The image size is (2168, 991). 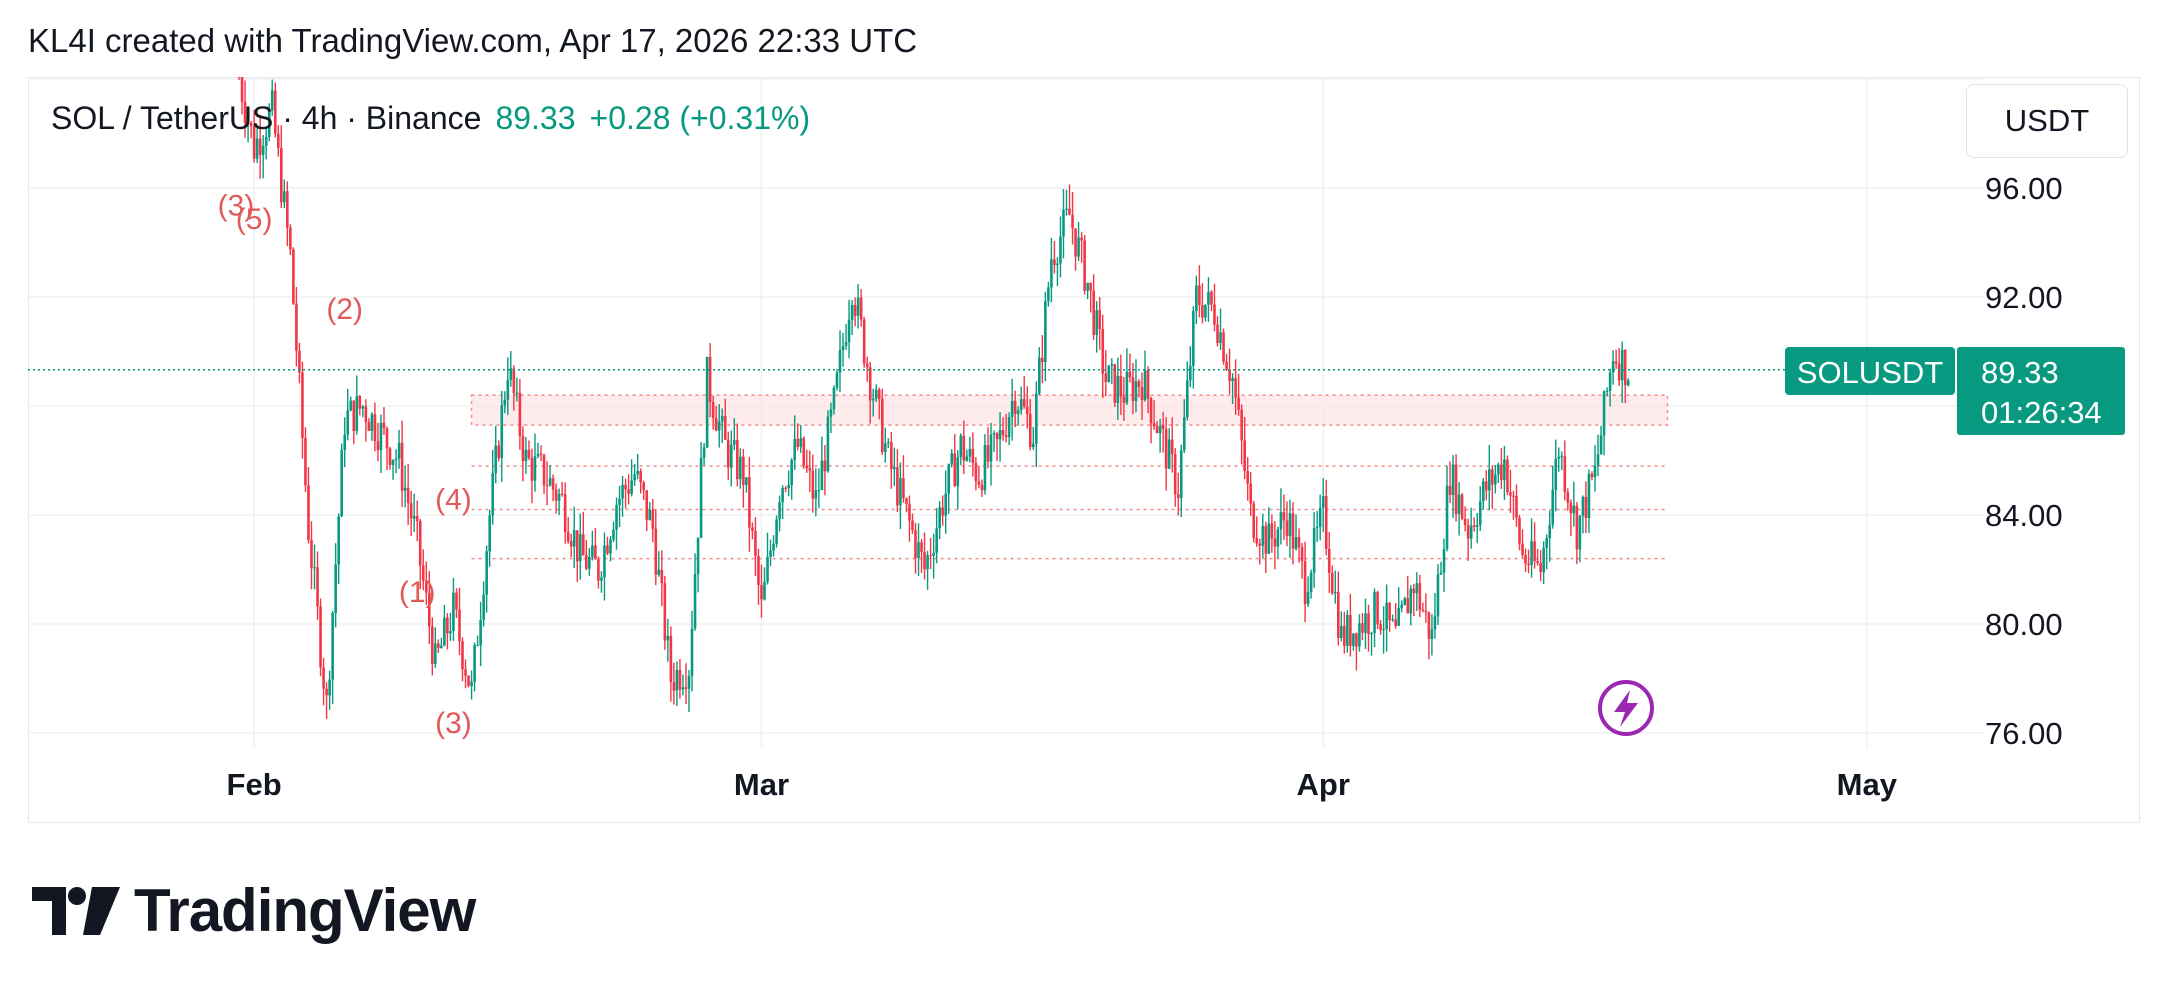 I want to click on tradingview-logo: TradingView, so click(x=254, y=910).